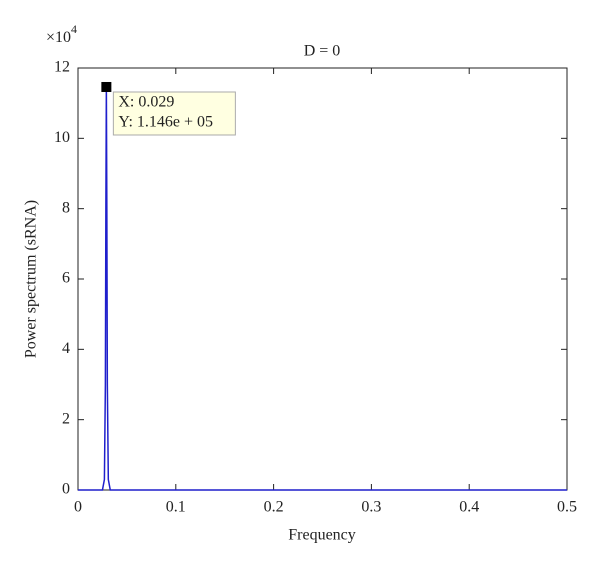 The image size is (600, 569). I want to click on datatip-box, so click(174, 113).